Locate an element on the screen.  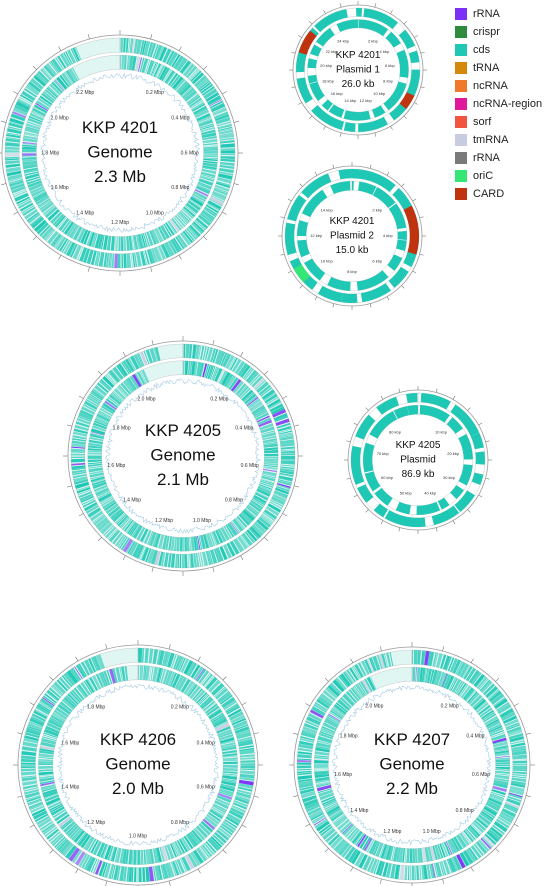
scale-label: 2.0 Mbp is located at coordinates (147, 400).